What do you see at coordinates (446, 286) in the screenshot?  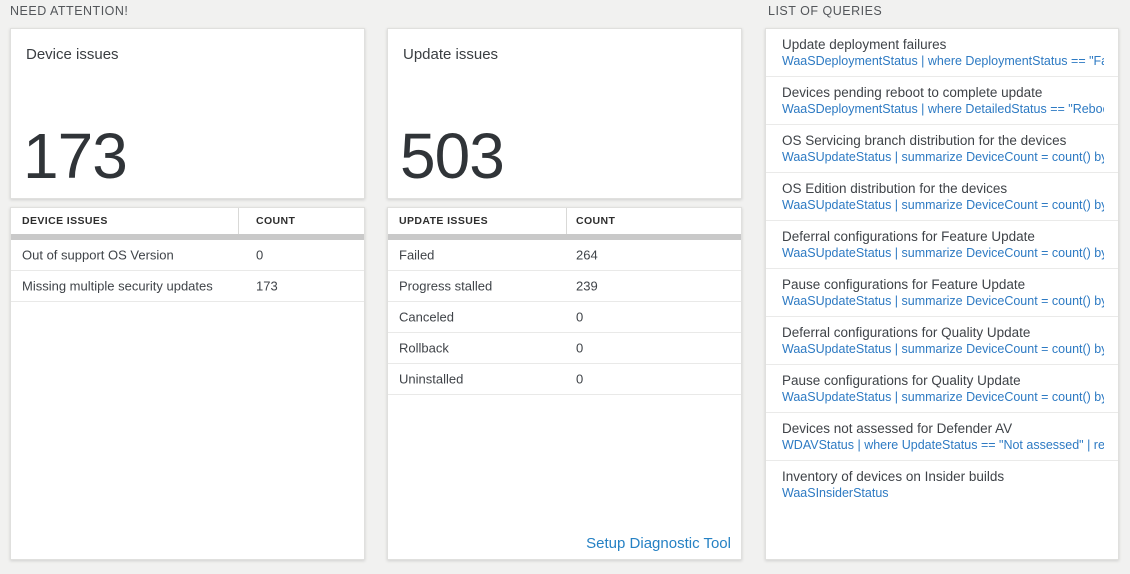 I see `issue-label: Progress stalled` at bounding box center [446, 286].